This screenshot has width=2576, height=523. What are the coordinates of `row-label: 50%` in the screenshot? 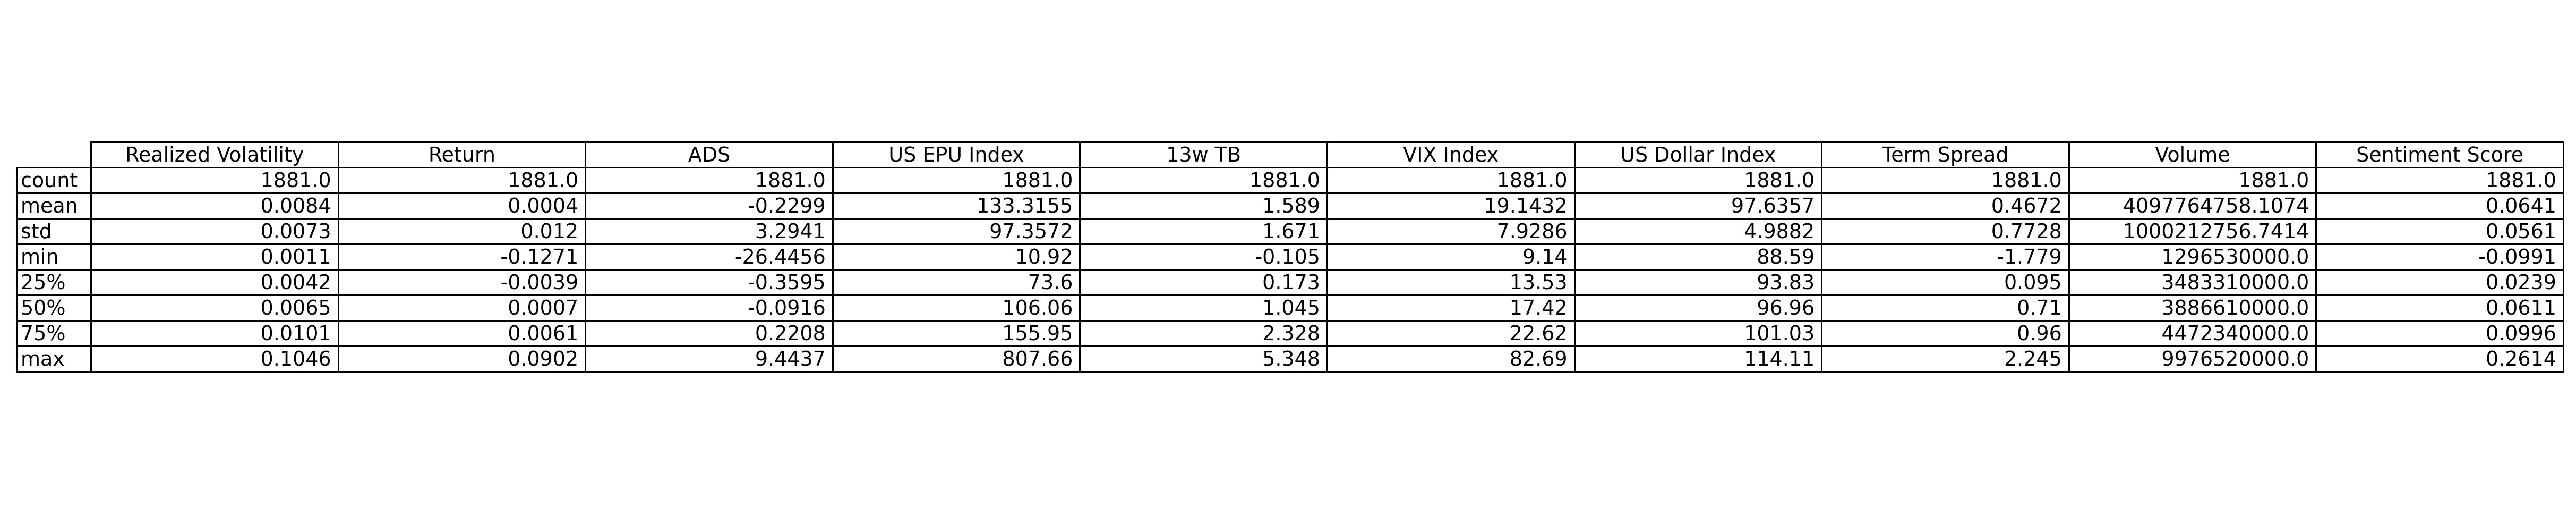 It's located at (54, 308).